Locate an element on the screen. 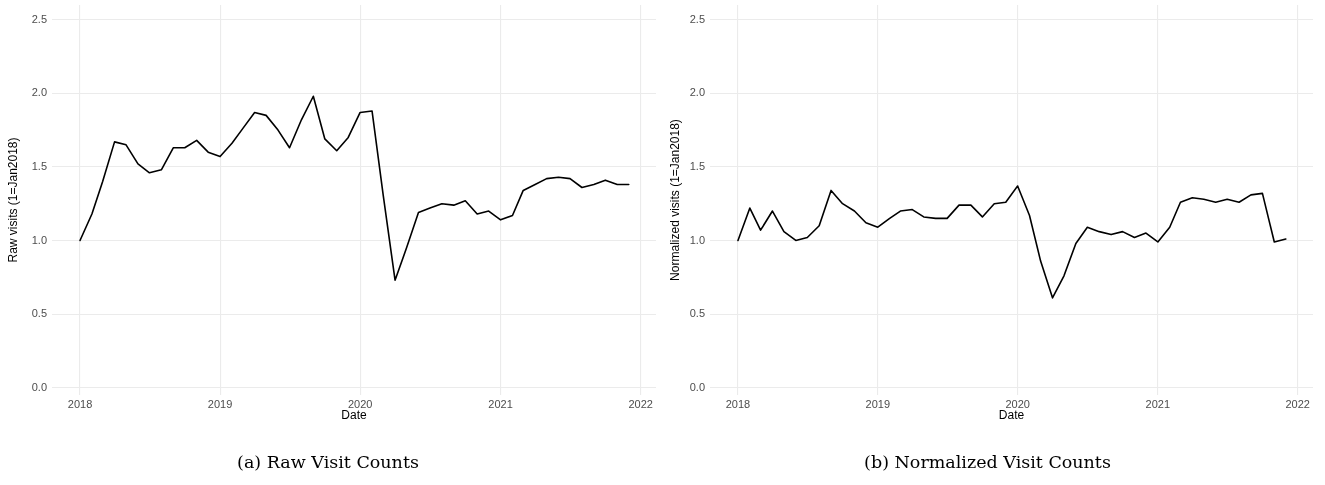 This screenshot has height=485, width=1325. y-axis-title: Raw visits (1=Jan2018) is located at coordinates (12, 200).